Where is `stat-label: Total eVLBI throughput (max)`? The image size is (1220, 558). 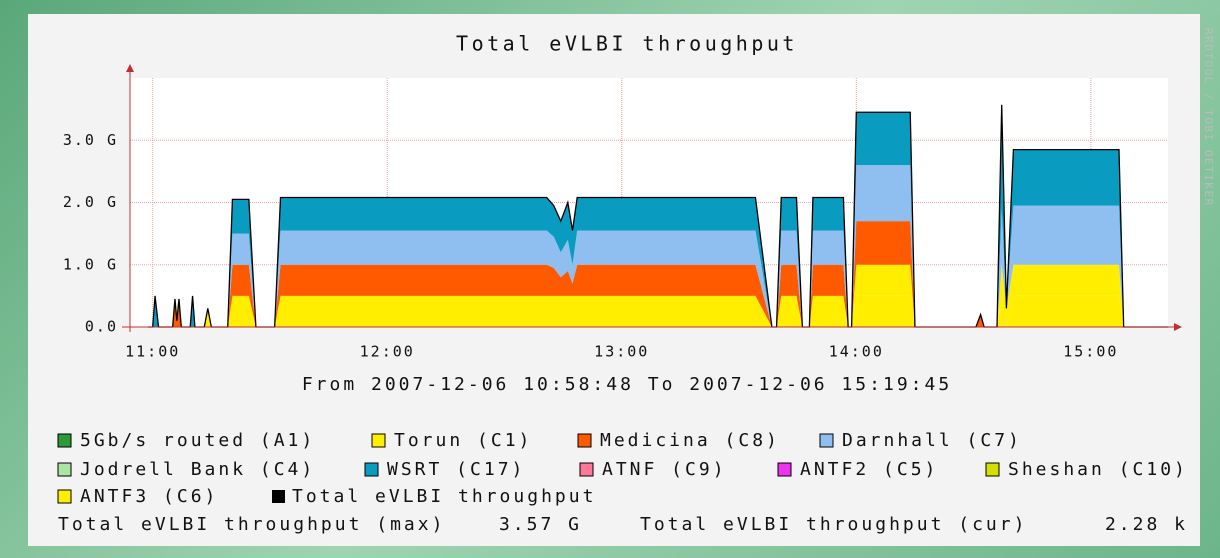
stat-label: Total eVLBI throughput (max) is located at coordinates (251, 524).